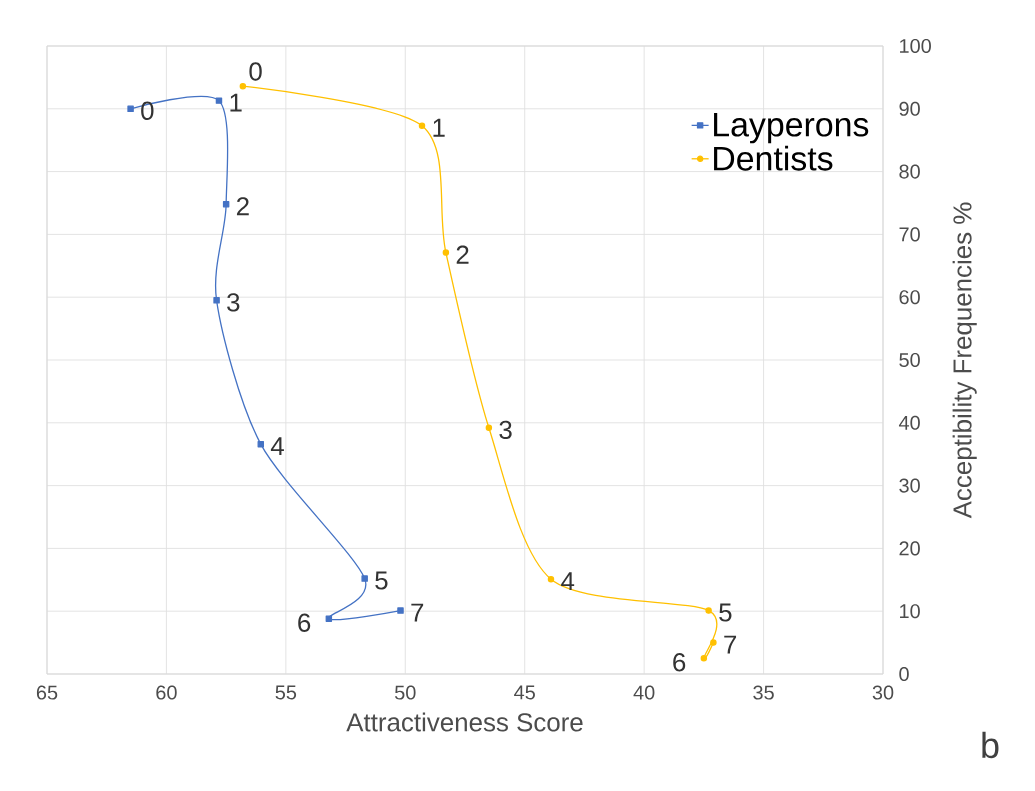 This screenshot has width=1035, height=791. What do you see at coordinates (405, 692) in the screenshot?
I see `x-tick-label: 50` at bounding box center [405, 692].